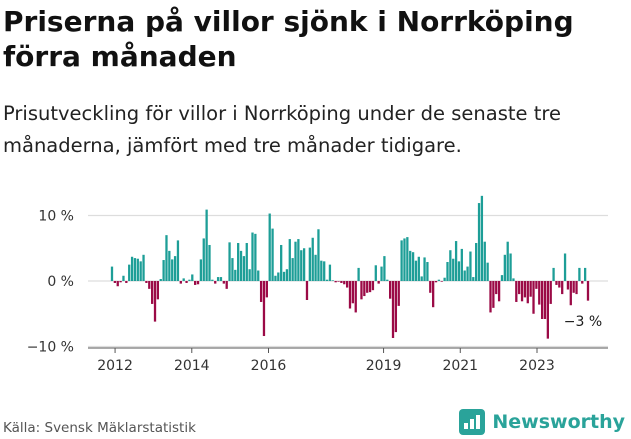  What do you see at coordinates (558, 422) in the screenshot?
I see `brand-name: Newsworthy` at bounding box center [558, 422].